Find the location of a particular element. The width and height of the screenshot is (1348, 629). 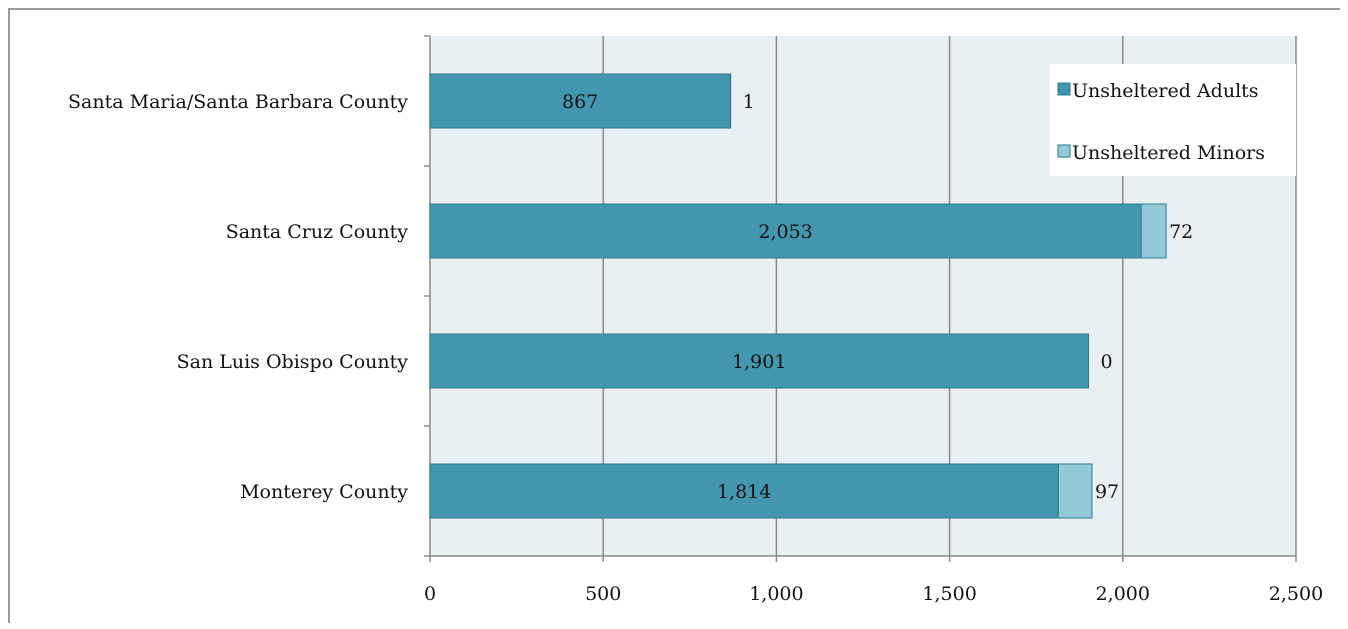

x-tick-label: 1,000 is located at coordinates (776, 594).